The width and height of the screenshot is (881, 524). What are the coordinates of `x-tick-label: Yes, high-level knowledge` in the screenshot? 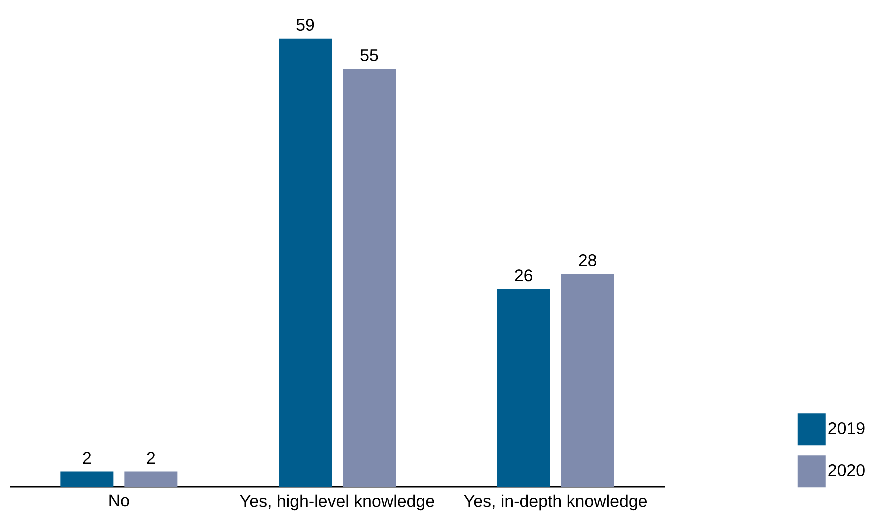 It's located at (337, 502).